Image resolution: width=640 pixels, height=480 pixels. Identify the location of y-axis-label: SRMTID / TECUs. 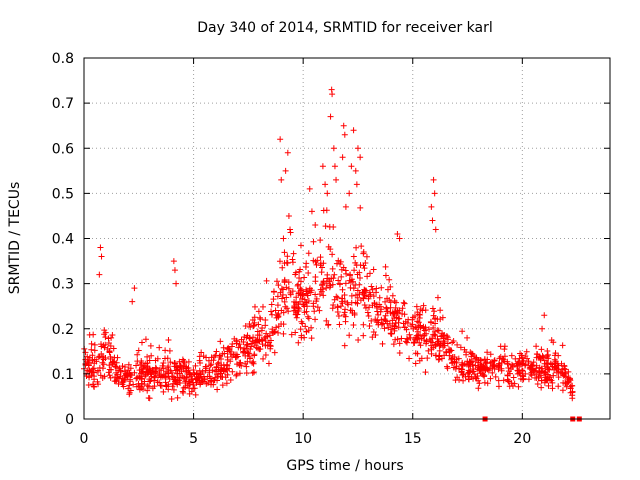
(15, 238).